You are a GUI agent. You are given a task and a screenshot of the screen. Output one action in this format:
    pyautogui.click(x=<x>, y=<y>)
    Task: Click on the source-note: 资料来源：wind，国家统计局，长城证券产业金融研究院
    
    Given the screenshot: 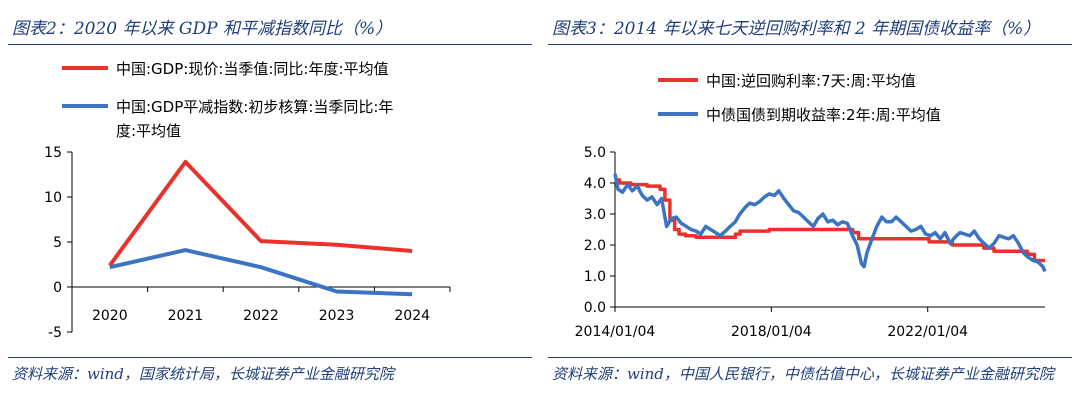 What is the action you would take?
    pyautogui.click(x=203, y=374)
    